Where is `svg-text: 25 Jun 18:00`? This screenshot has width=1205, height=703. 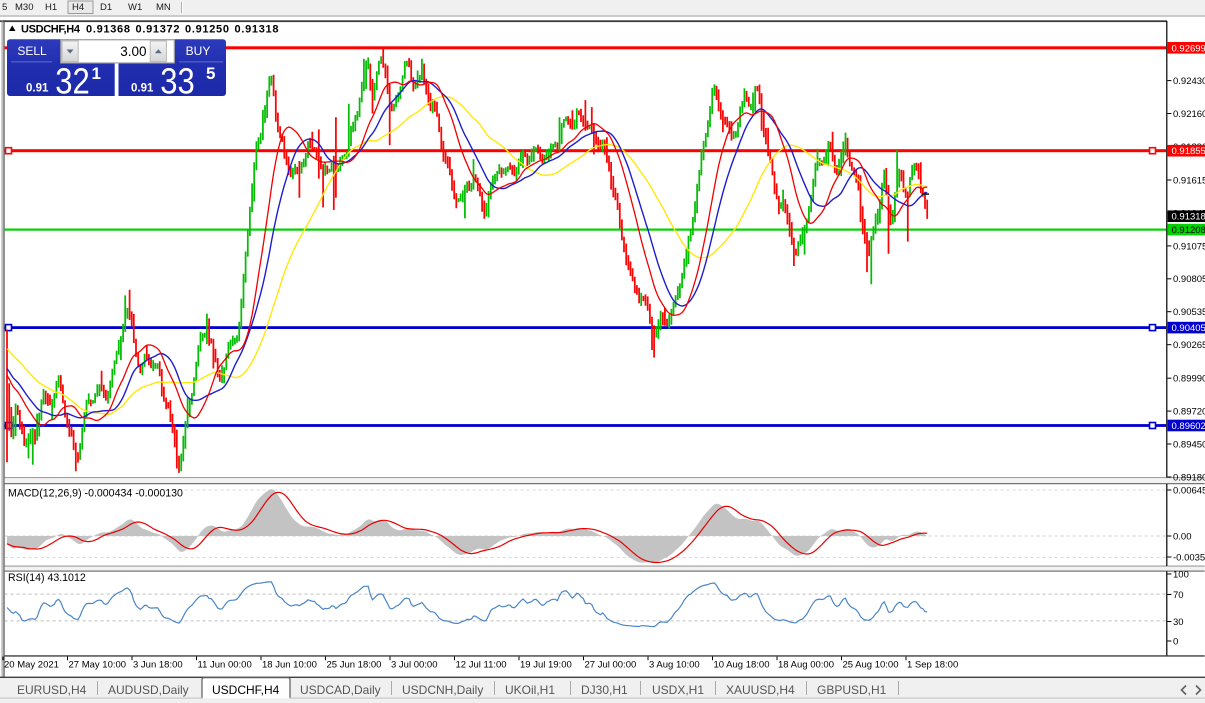
svg-text: 25 Jun 18:00 is located at coordinates (354, 665).